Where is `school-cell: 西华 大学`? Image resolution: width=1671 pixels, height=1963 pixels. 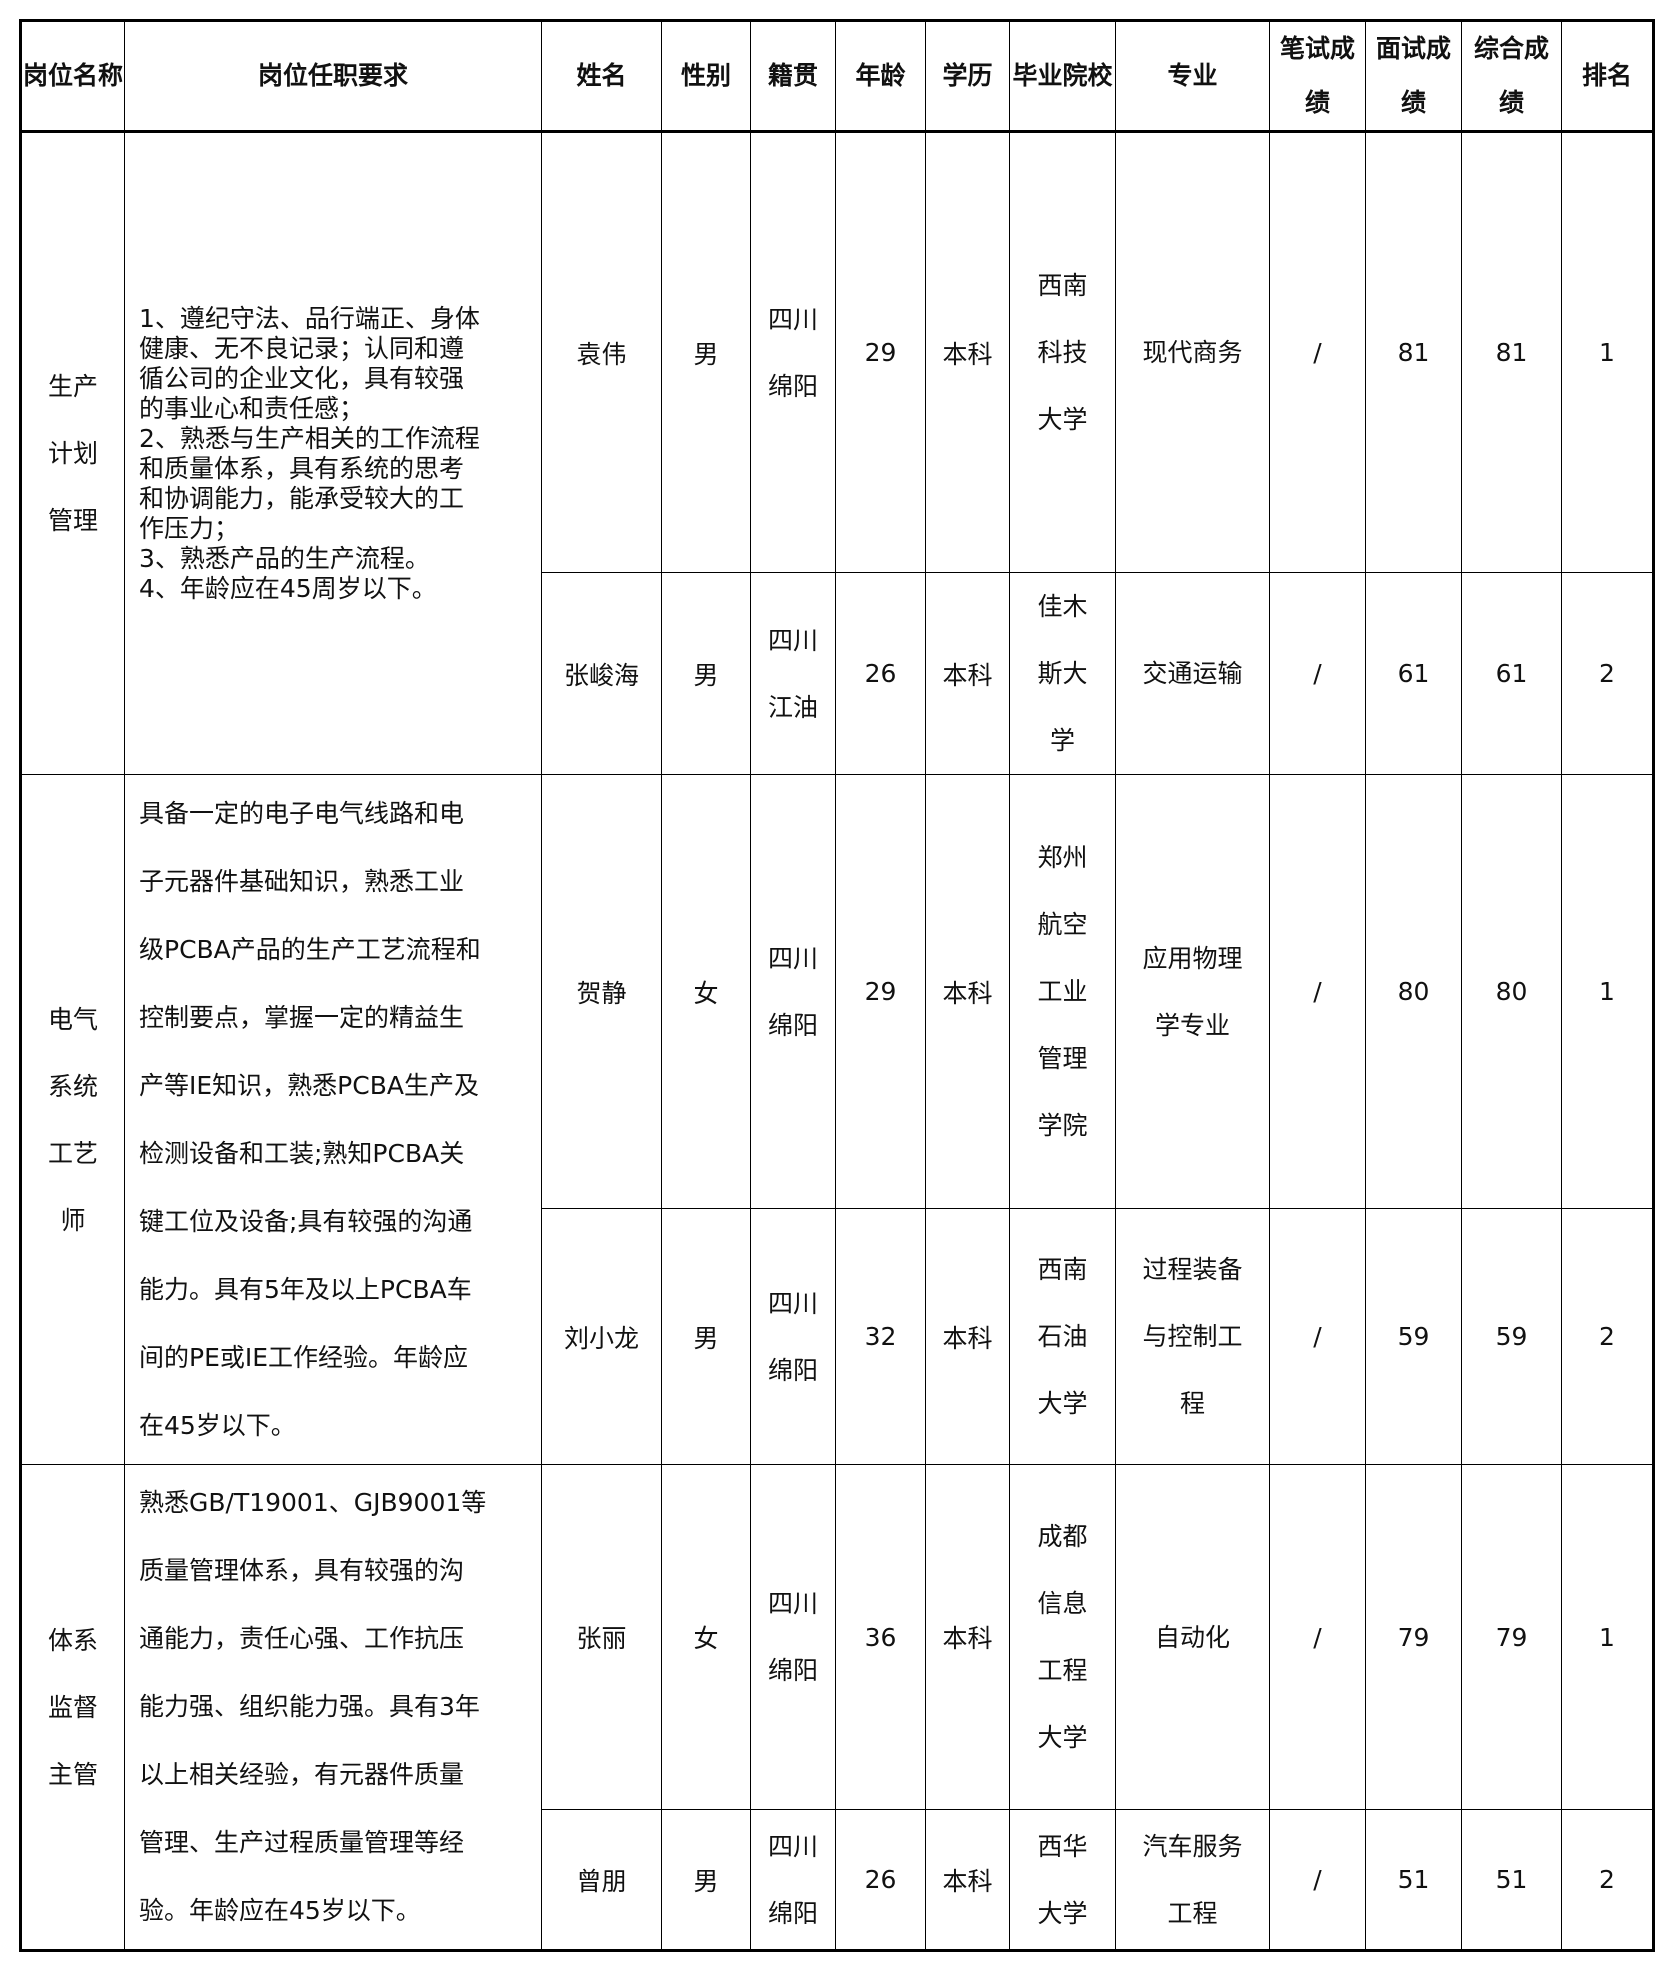 school-cell: 西华 大学 is located at coordinates (1062, 1880).